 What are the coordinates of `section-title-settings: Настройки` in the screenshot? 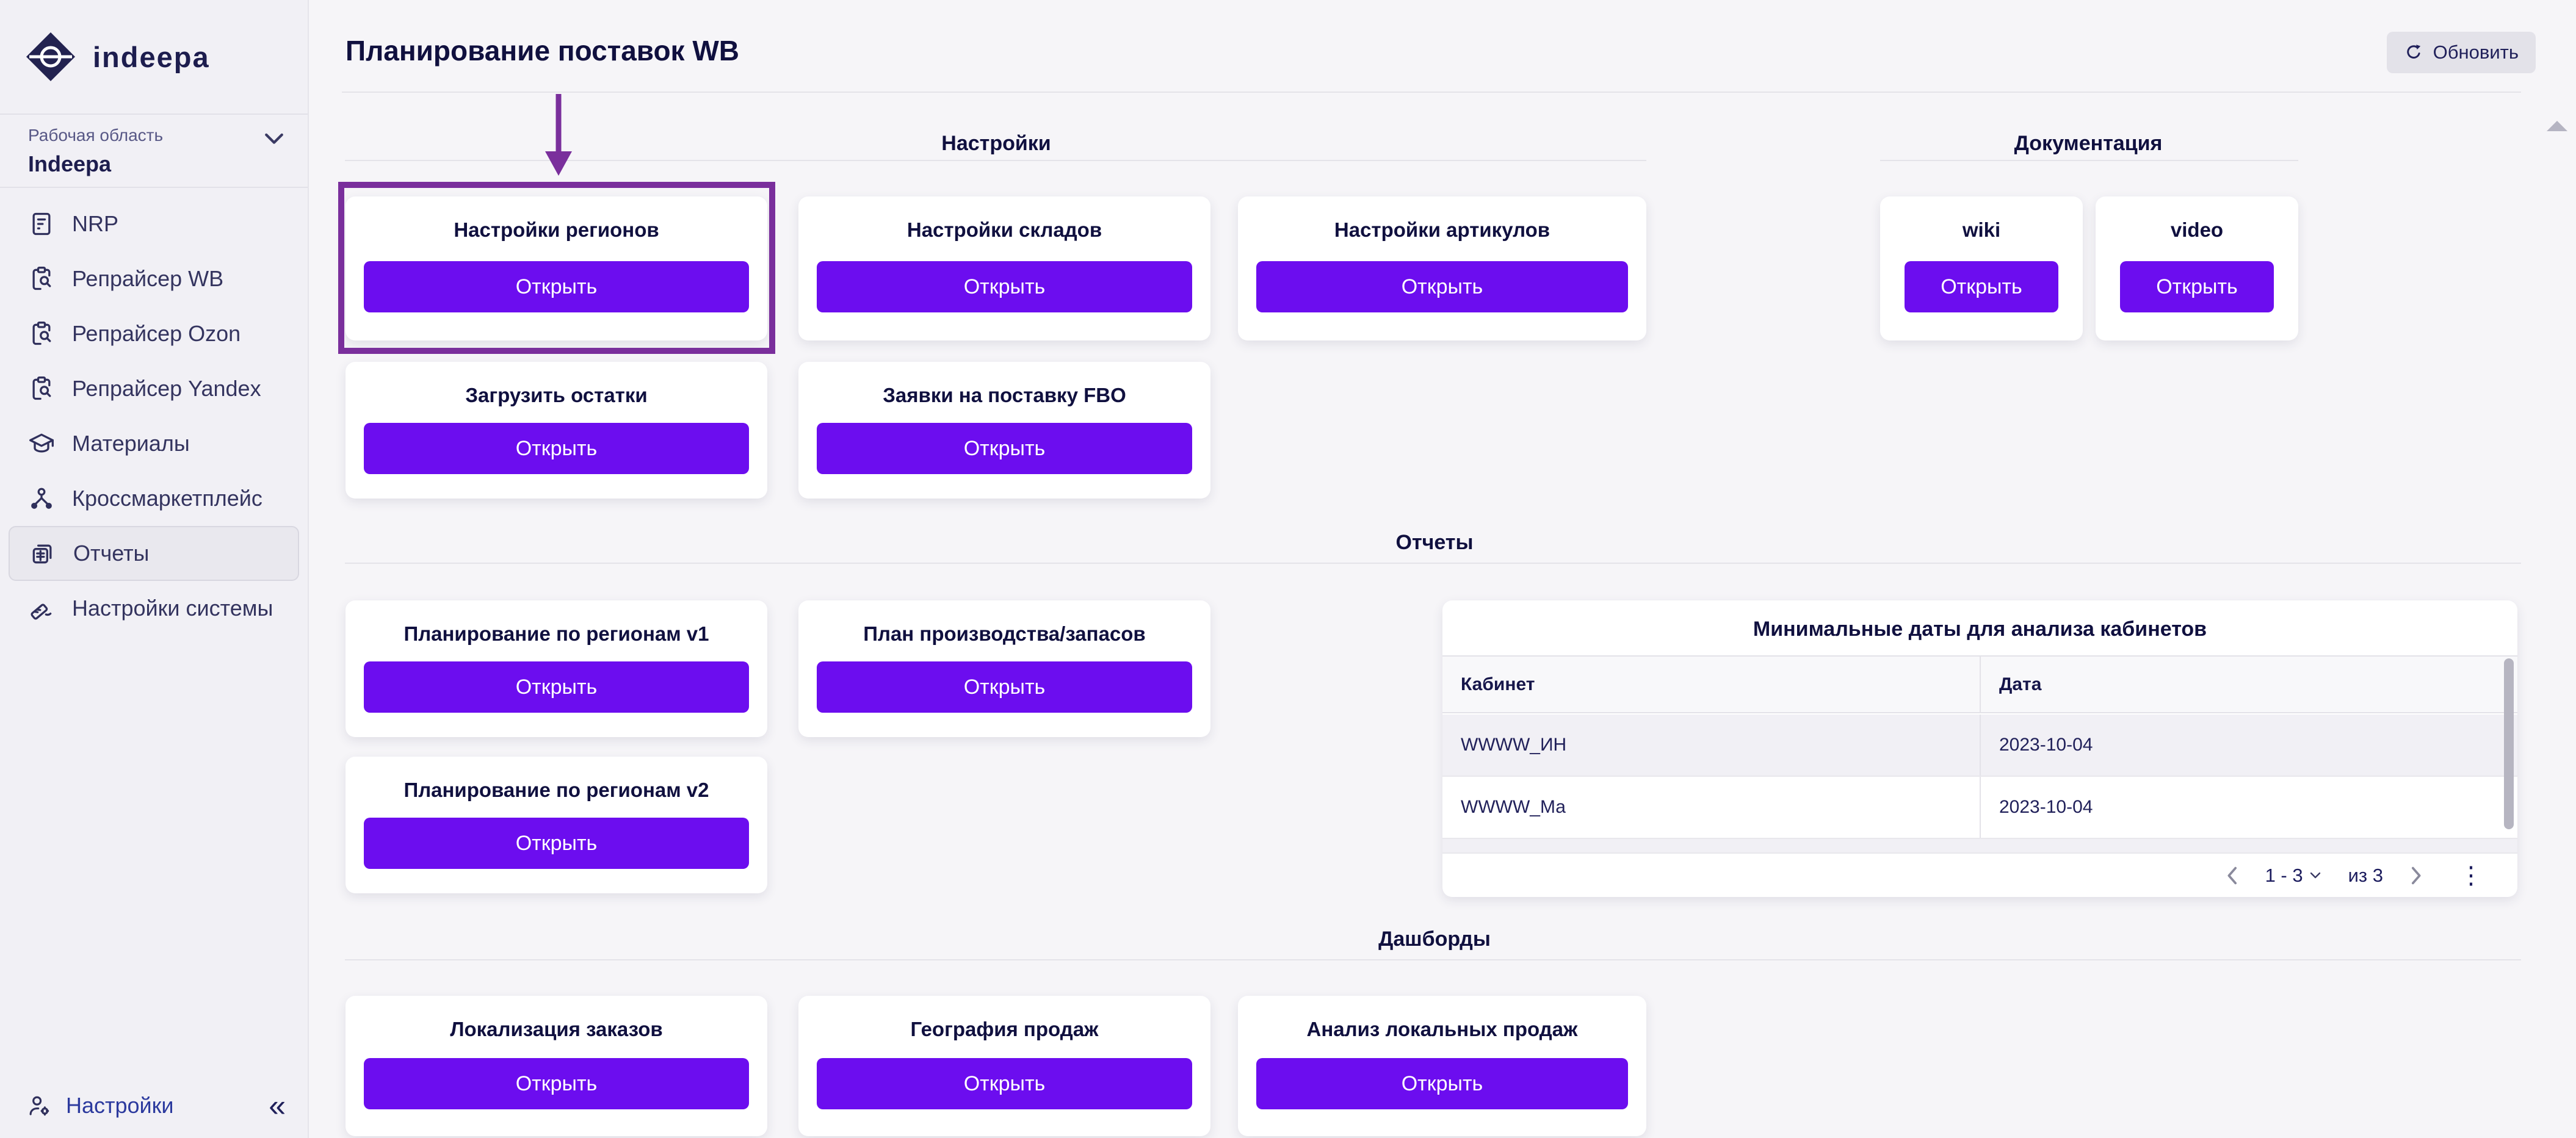 It's located at (996, 143).